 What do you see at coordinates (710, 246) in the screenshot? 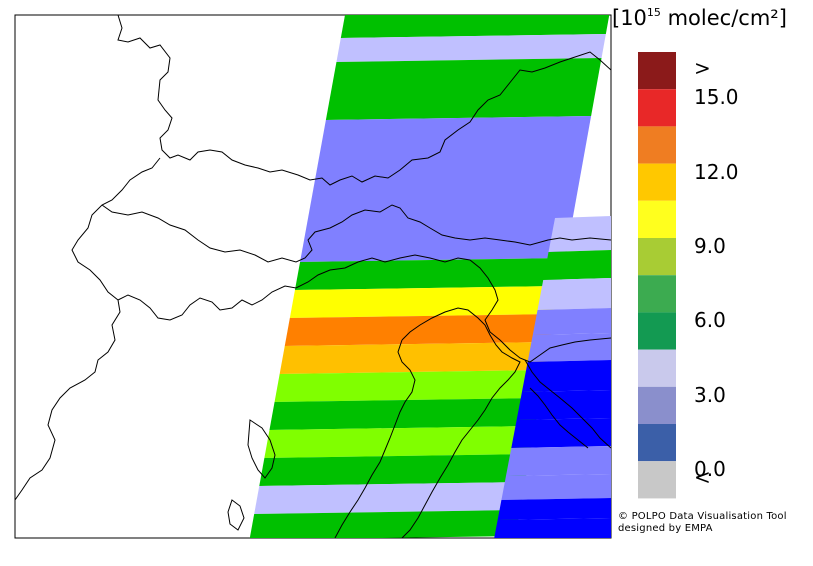
I see `colorbar-tick-label: 9.0` at bounding box center [710, 246].